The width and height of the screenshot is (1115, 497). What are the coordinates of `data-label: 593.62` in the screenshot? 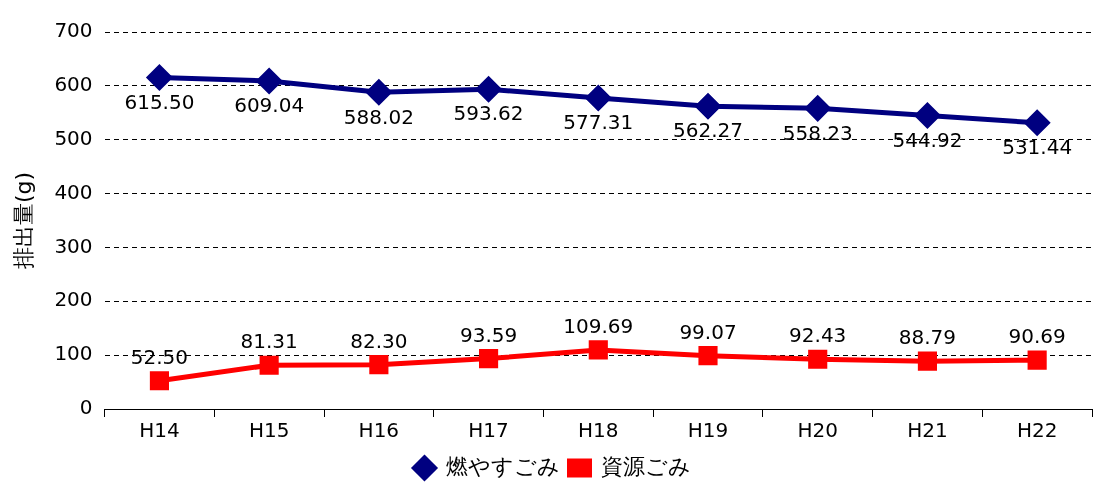 It's located at (488, 113).